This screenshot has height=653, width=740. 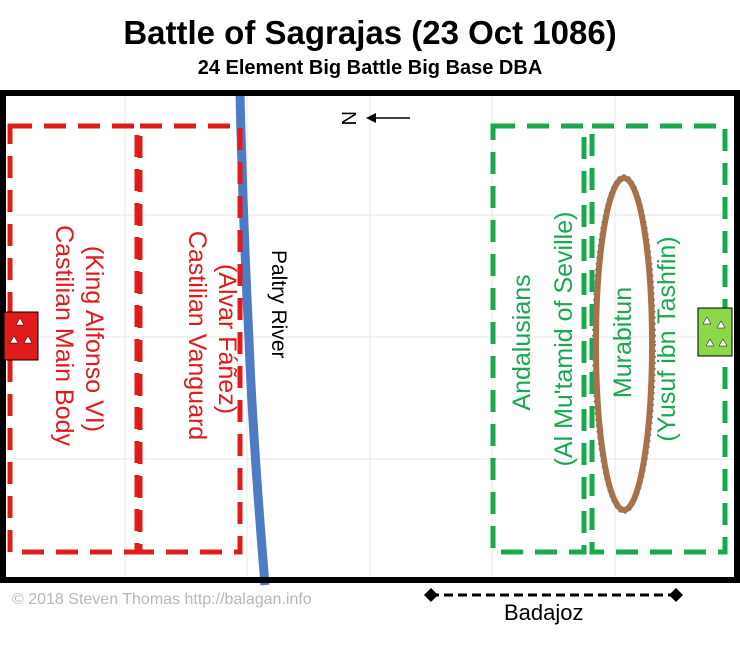 What do you see at coordinates (278, 304) in the screenshot?
I see `river-label: Paltry River` at bounding box center [278, 304].